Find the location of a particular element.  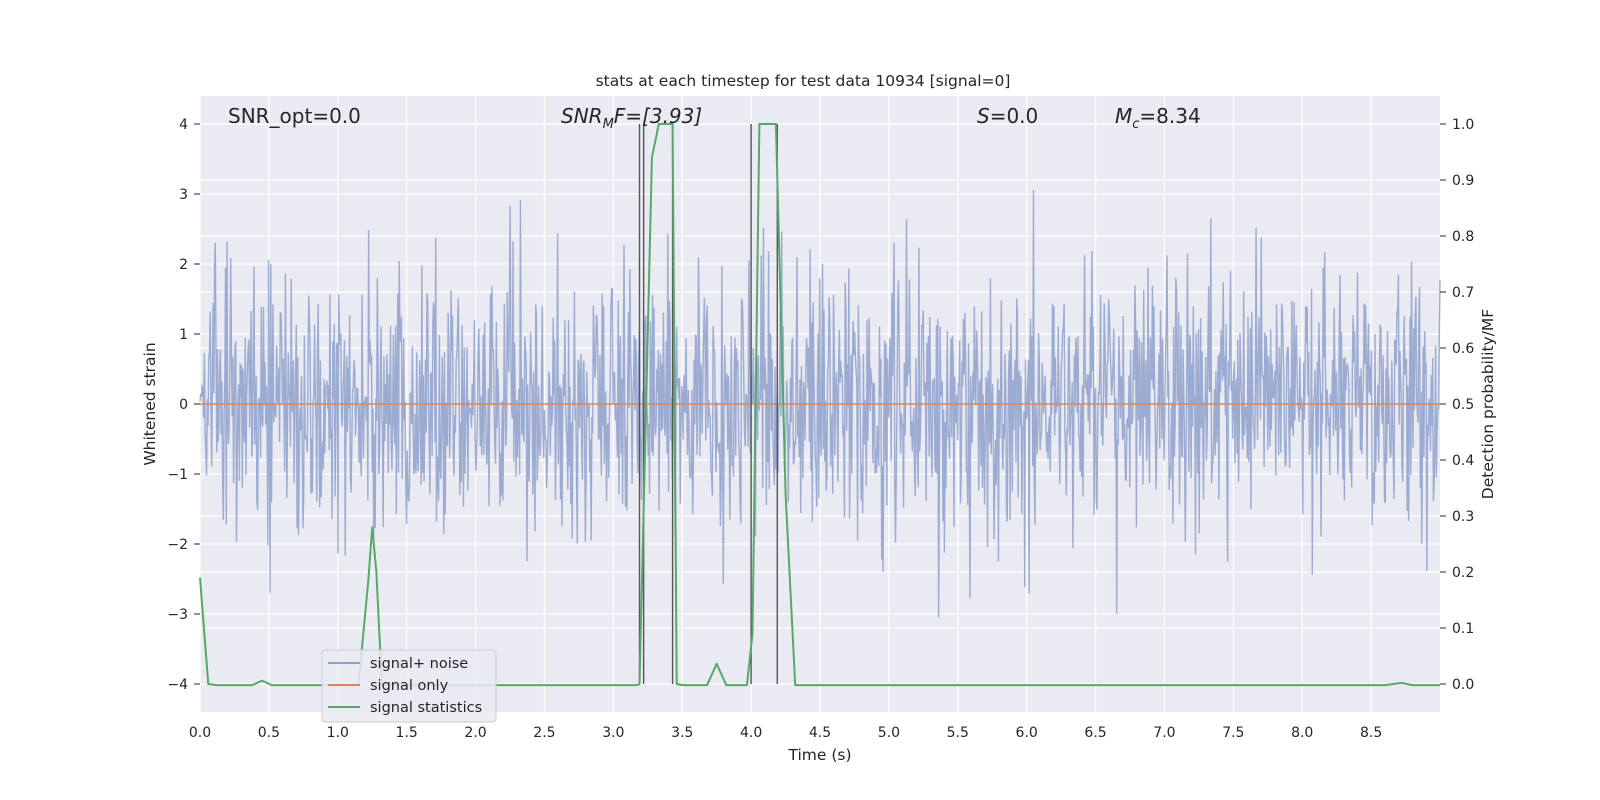

y-right-tick-label: 0.0 is located at coordinates (1463, 685).